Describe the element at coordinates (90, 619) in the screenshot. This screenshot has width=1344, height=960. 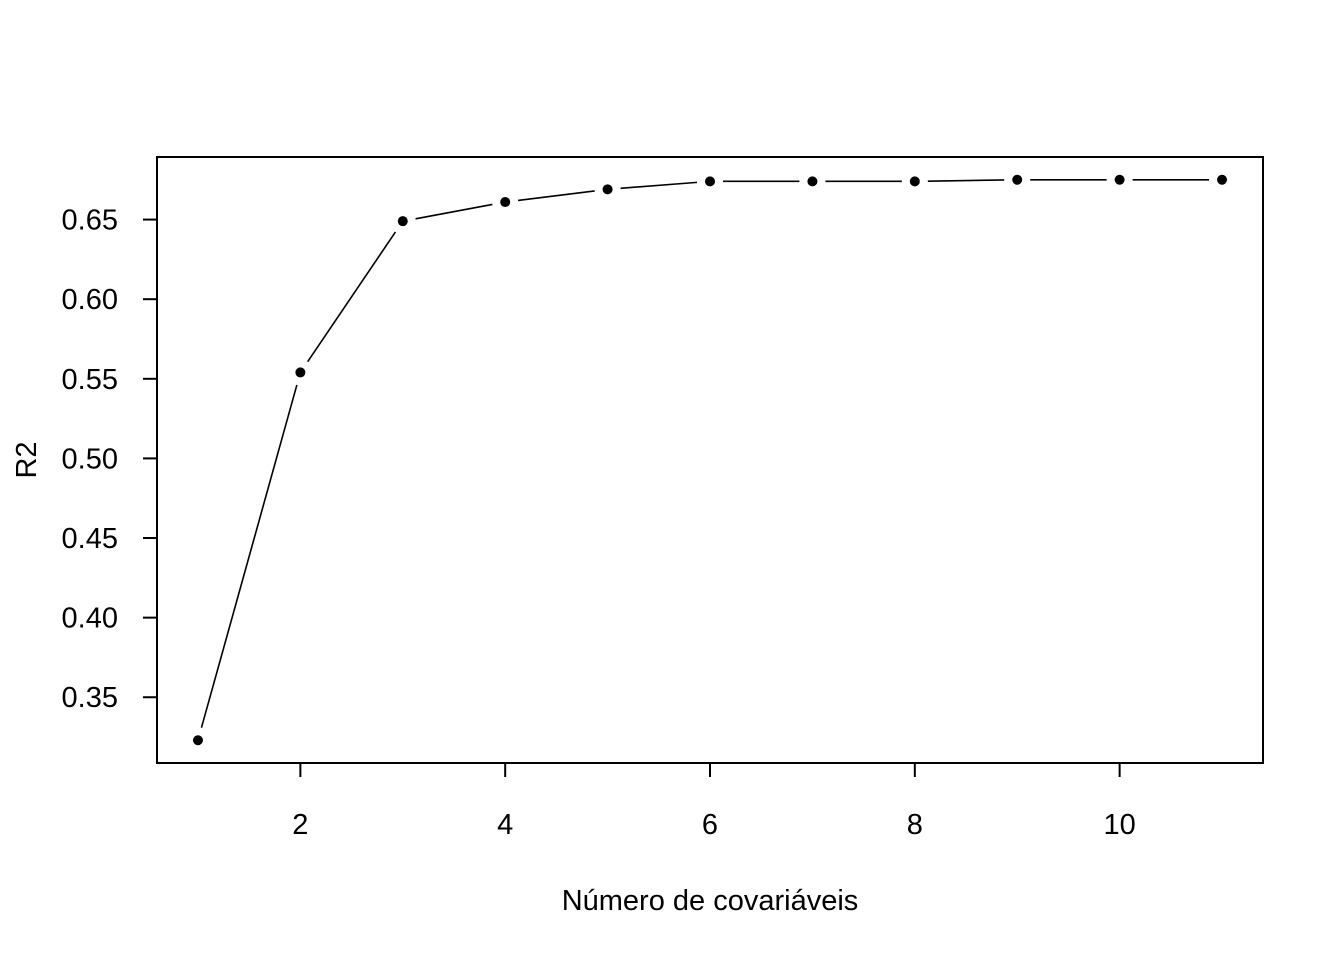
I see `y-tick-label: 0.40` at that location.